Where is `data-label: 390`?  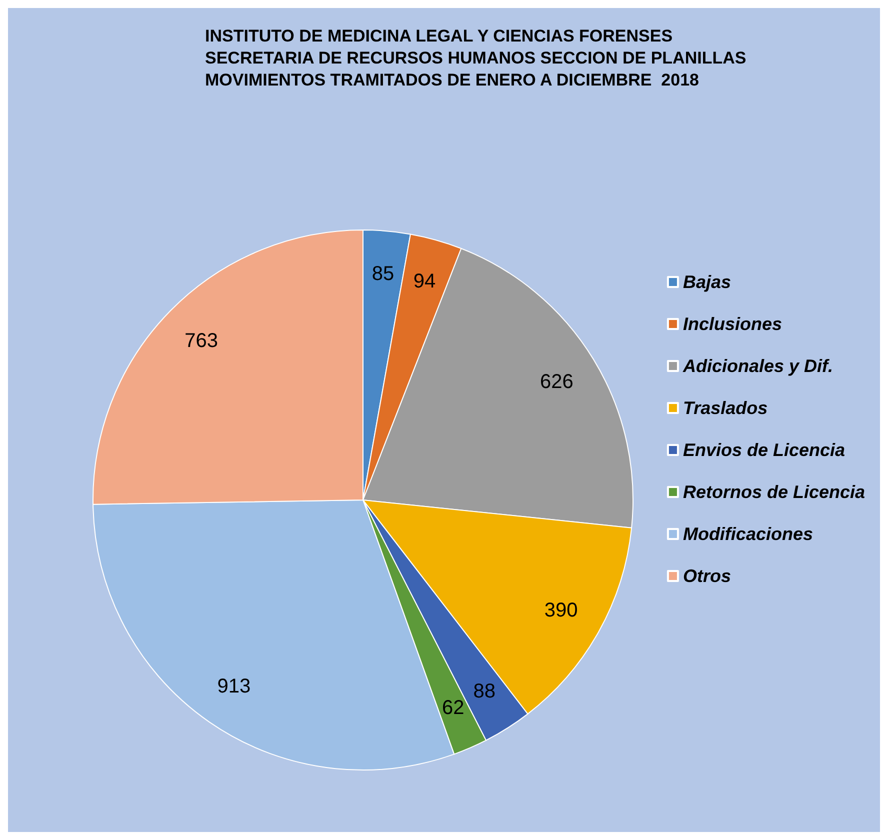 data-label: 390 is located at coordinates (561, 611).